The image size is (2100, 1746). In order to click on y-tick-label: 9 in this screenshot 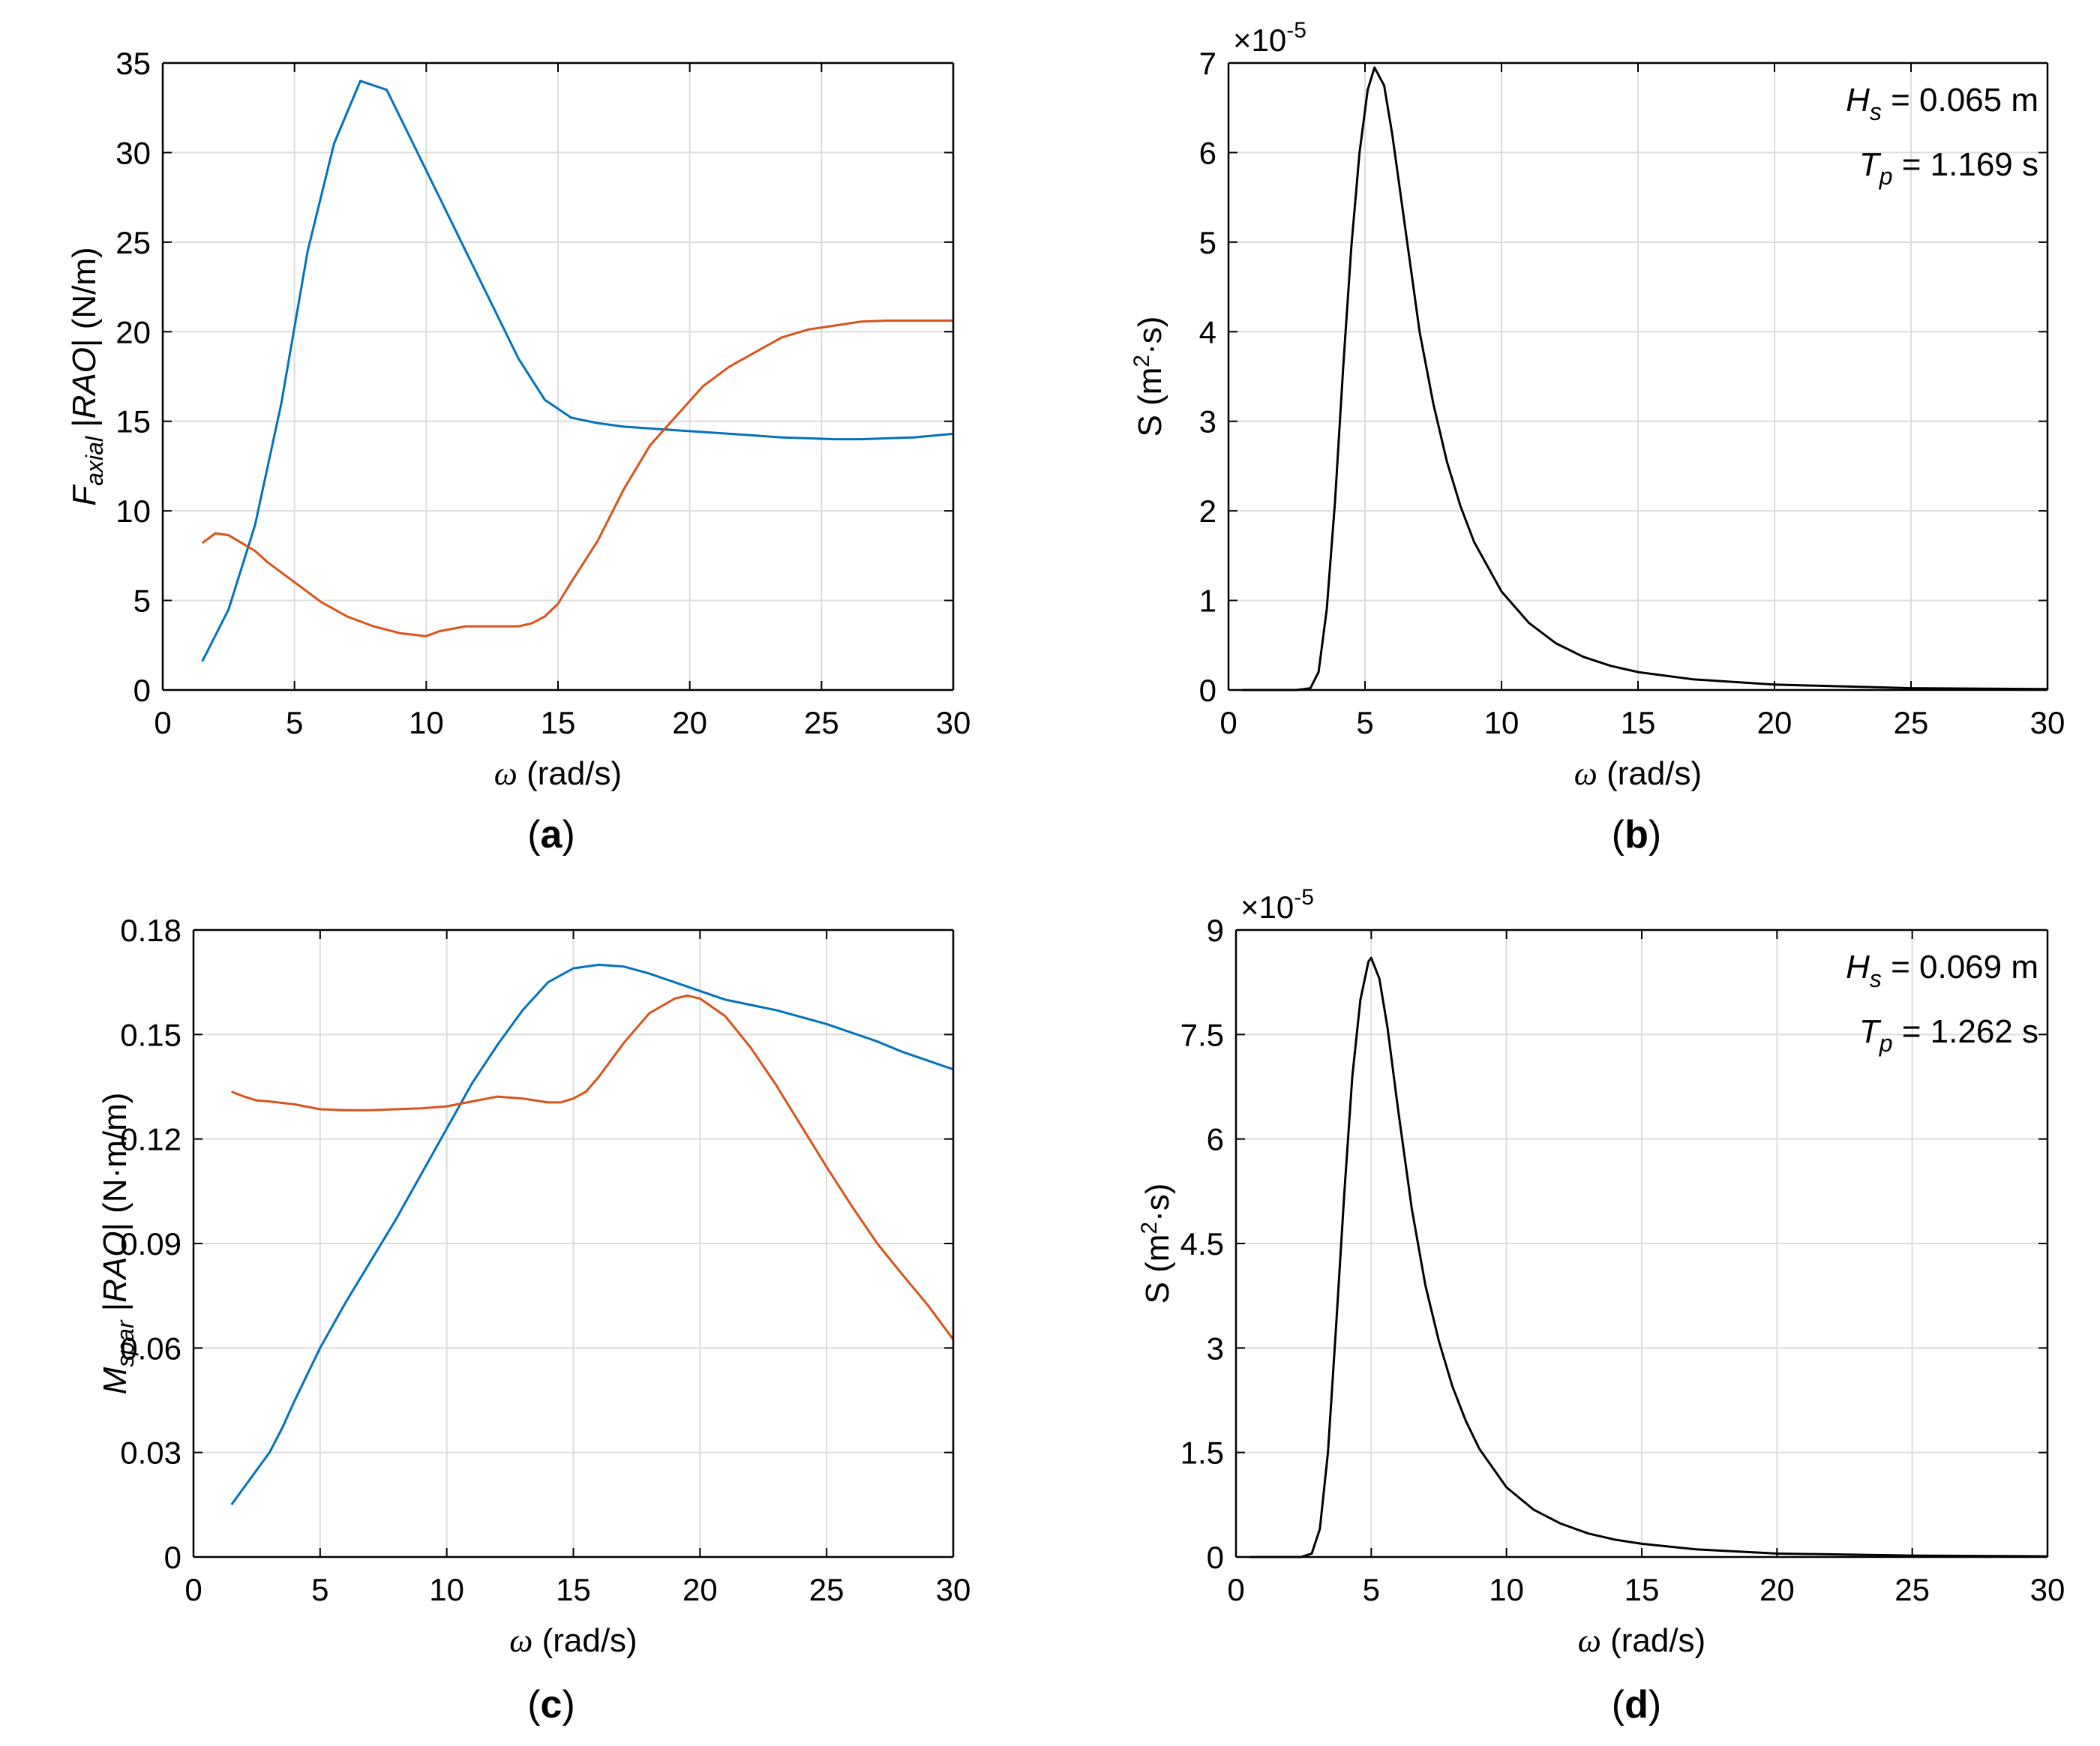, I will do `click(1215, 930)`.